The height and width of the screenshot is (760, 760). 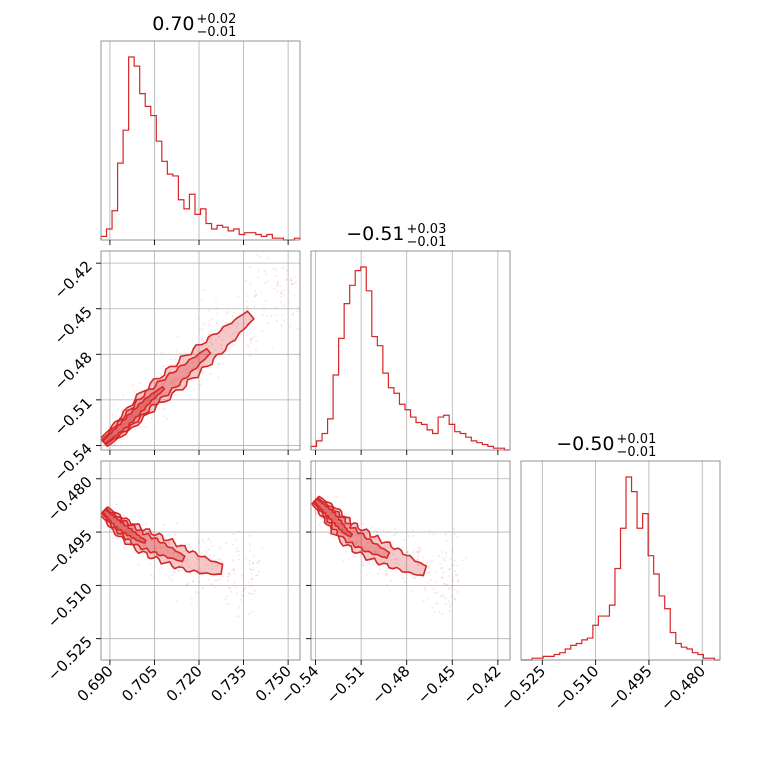 What do you see at coordinates (683, 688) in the screenshot?
I see `x-tick-label: −0.480` at bounding box center [683, 688].